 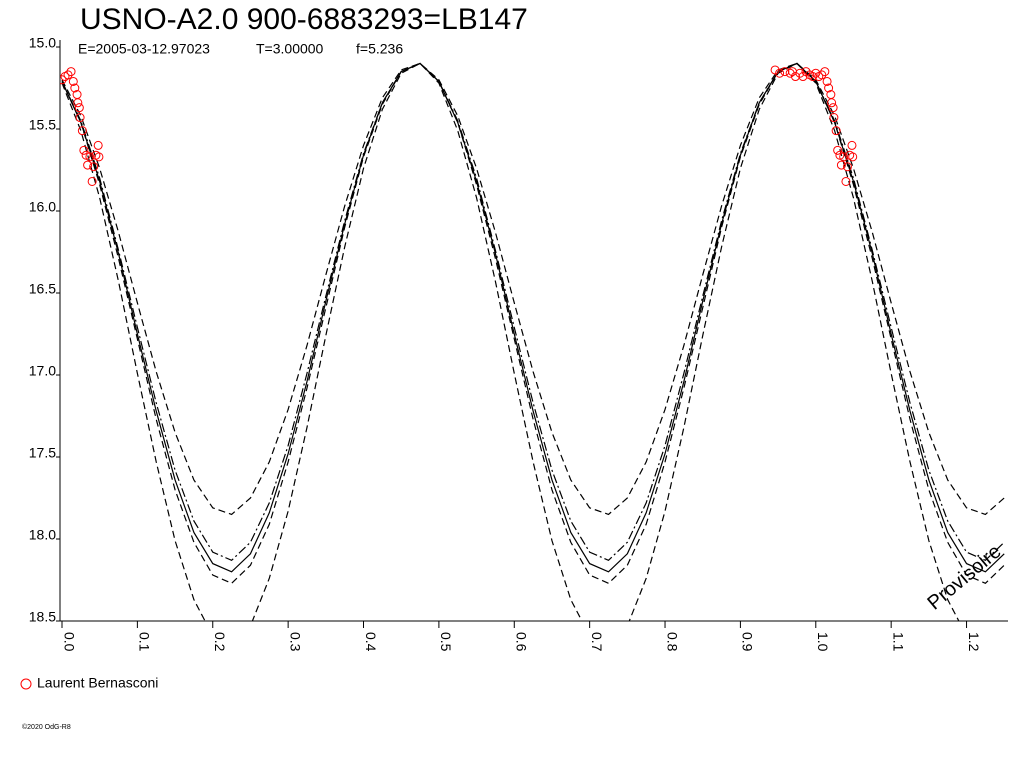 I want to click on x-tick-label: 0.6, so click(x=522, y=642).